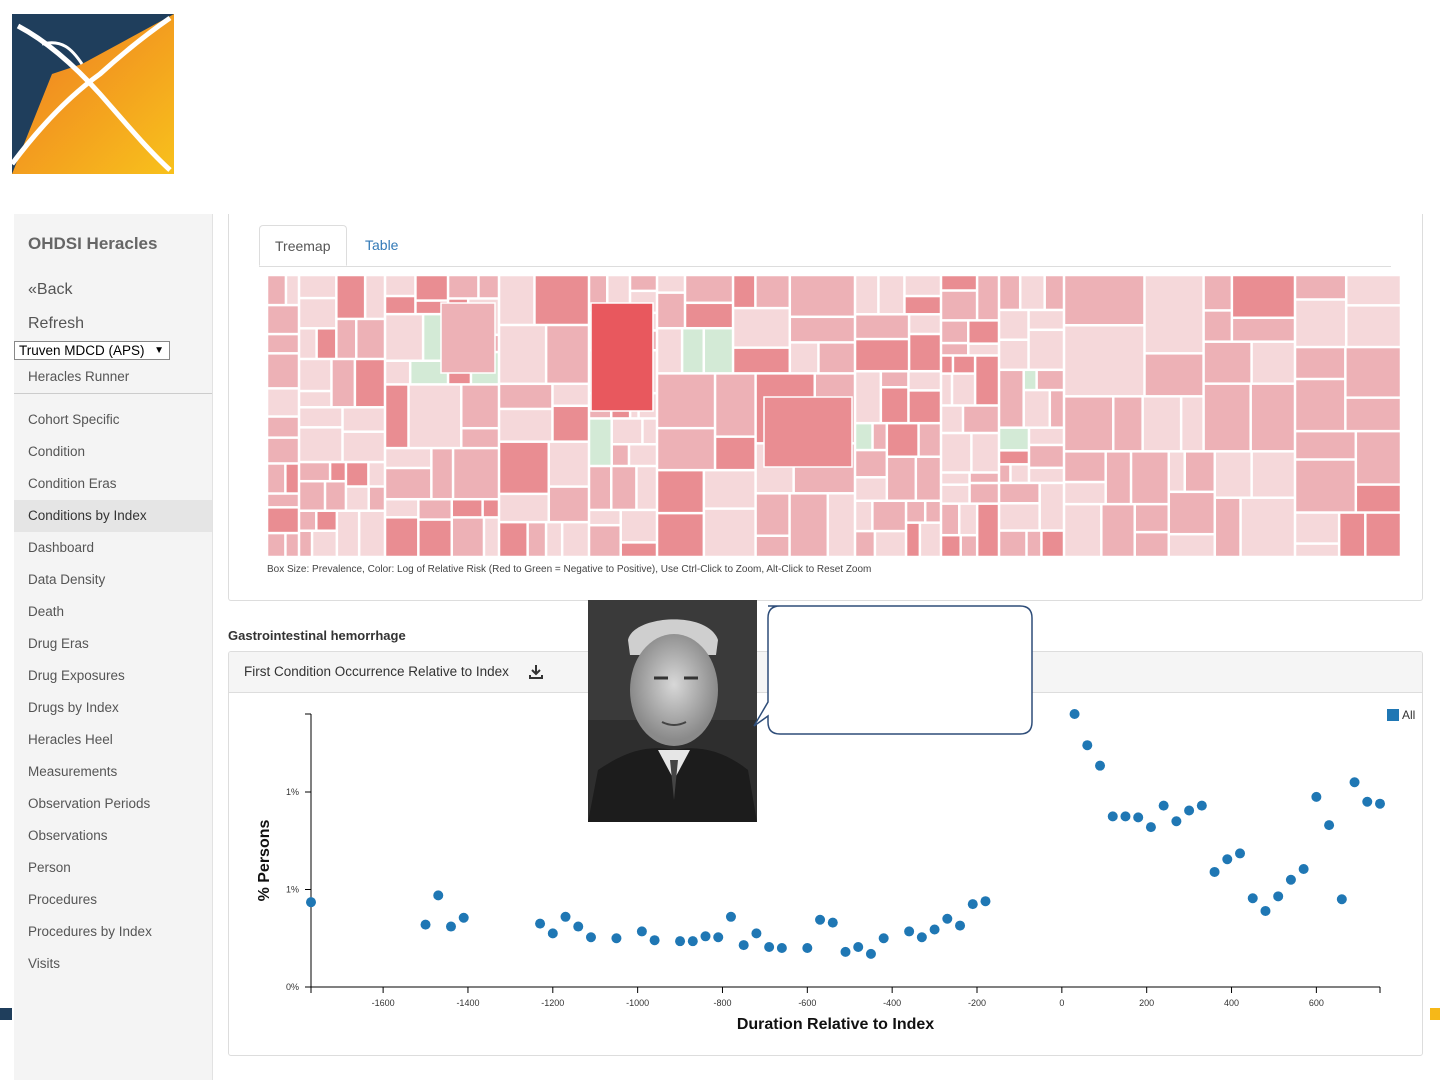  What do you see at coordinates (622, 357) in the screenshot?
I see `treemap-cell-highlight` at bounding box center [622, 357].